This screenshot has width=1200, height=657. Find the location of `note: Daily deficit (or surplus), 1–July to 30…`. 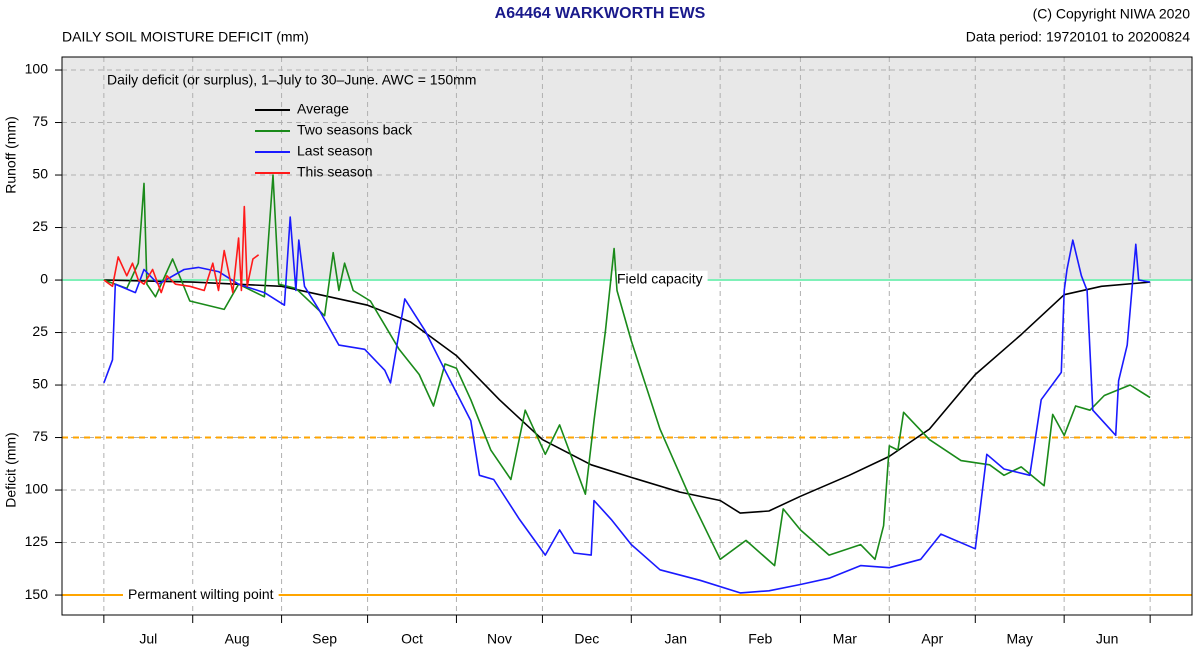

note: Daily deficit (or surplus), 1–July to 30… is located at coordinates (291, 80).